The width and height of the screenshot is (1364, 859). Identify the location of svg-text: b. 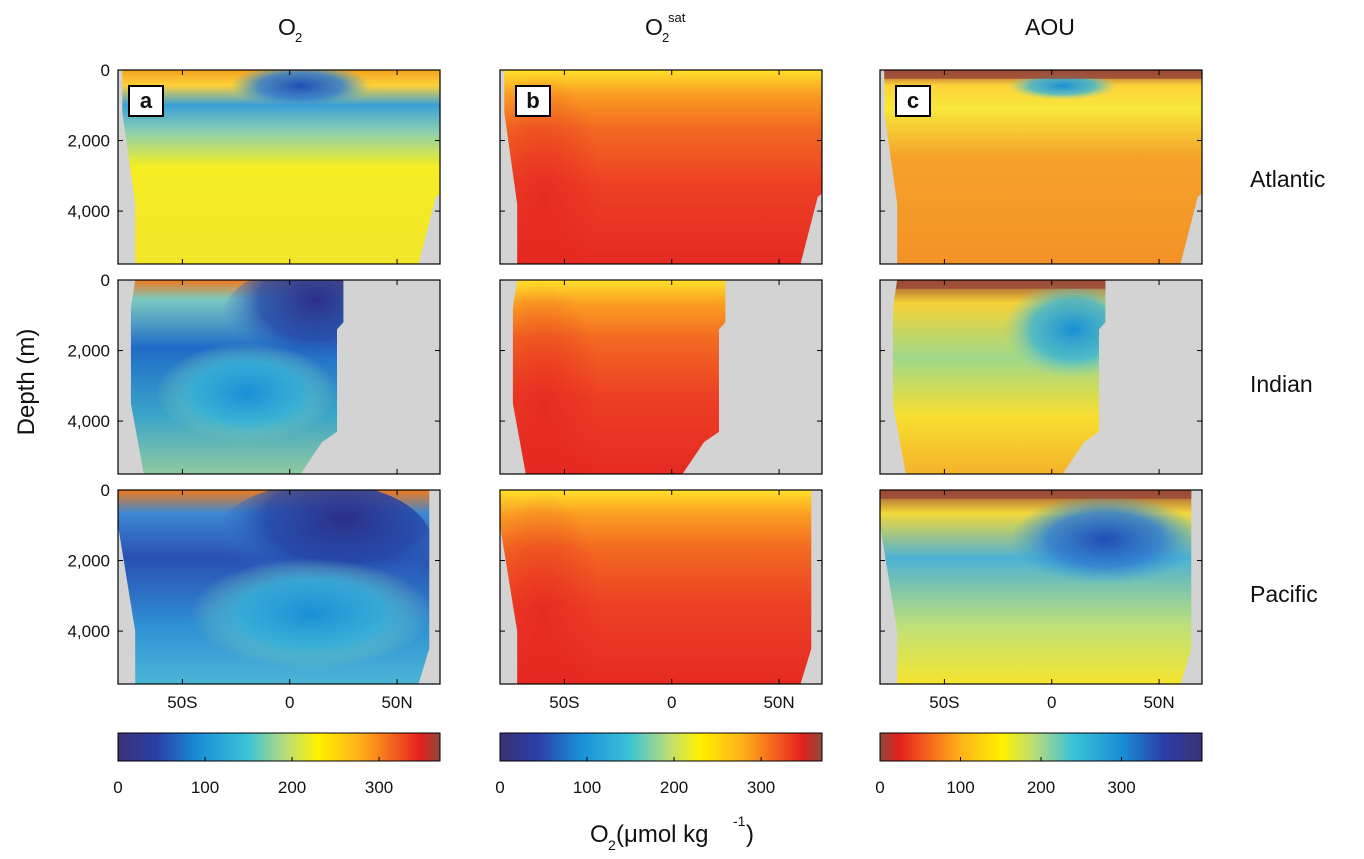
(532, 100).